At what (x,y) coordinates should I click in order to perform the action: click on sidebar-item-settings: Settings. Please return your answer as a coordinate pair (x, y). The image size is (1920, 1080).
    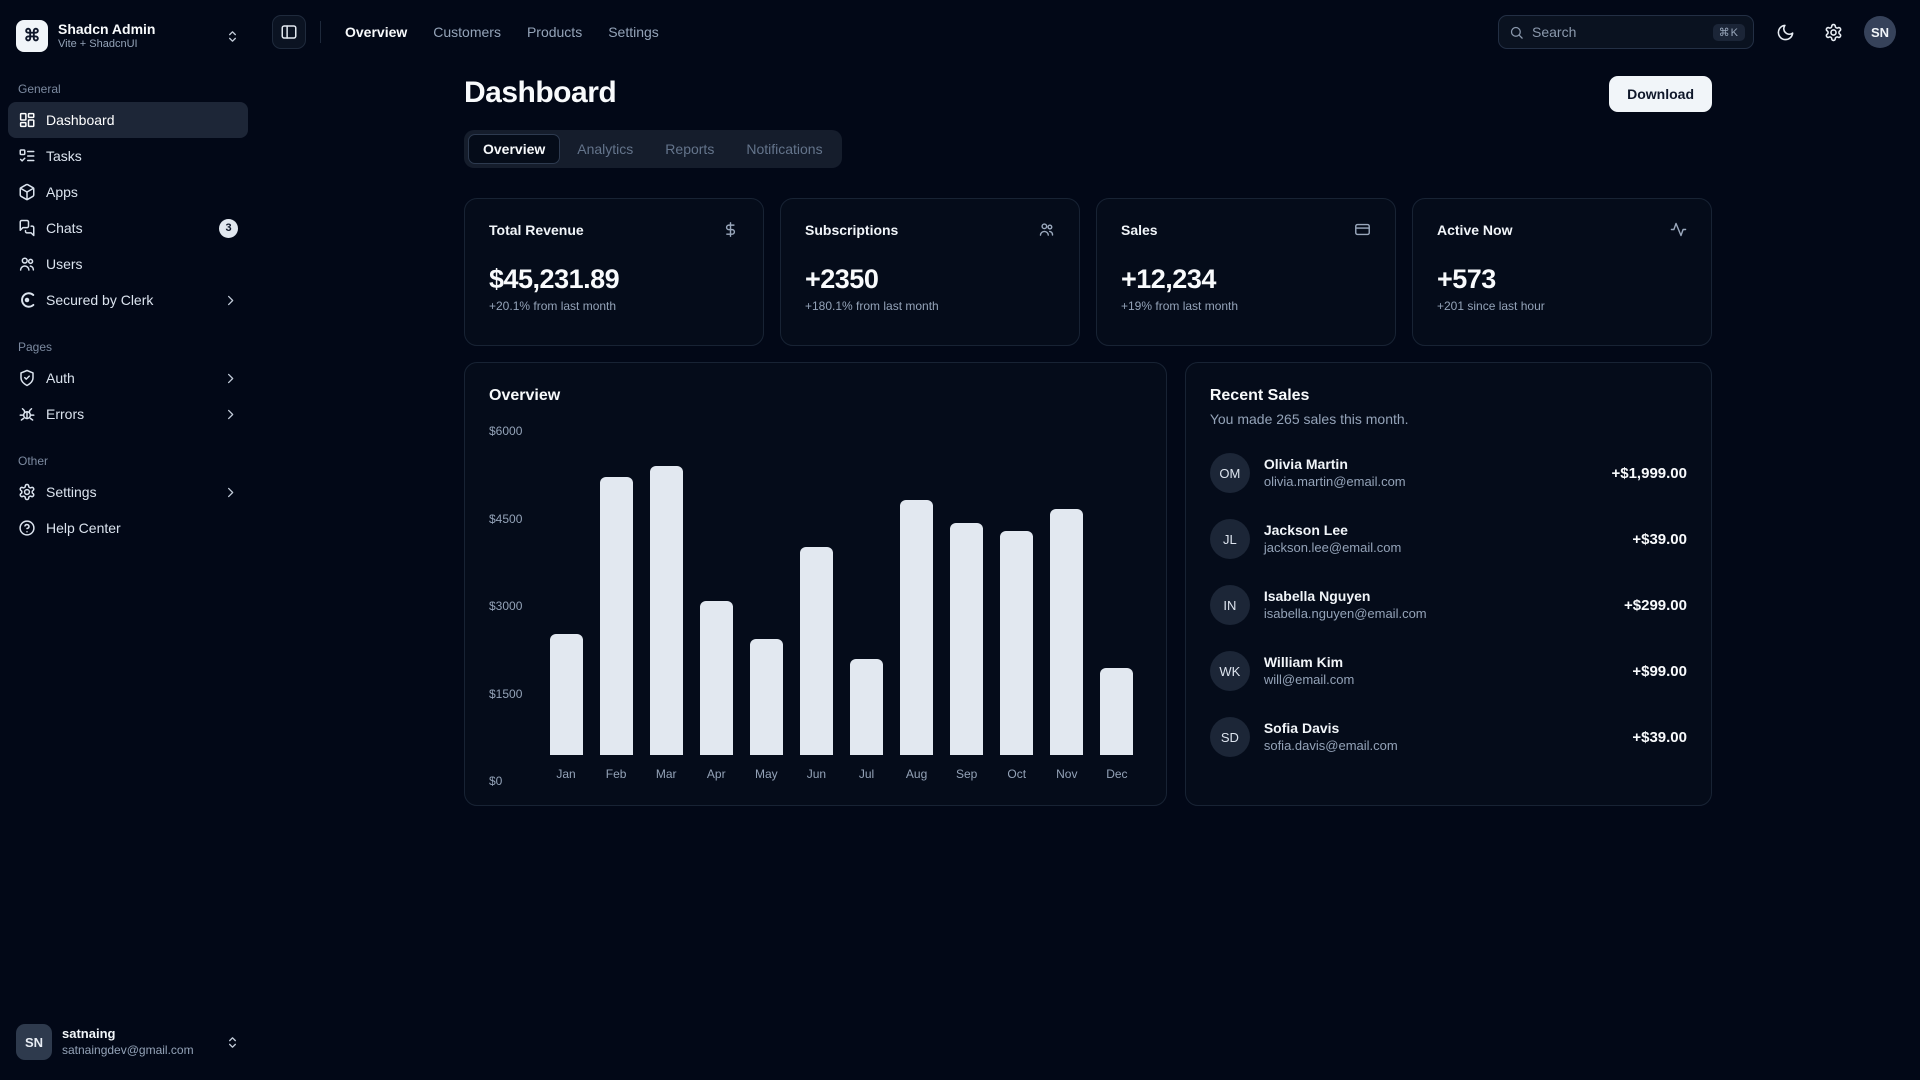
    Looking at the image, I should click on (128, 492).